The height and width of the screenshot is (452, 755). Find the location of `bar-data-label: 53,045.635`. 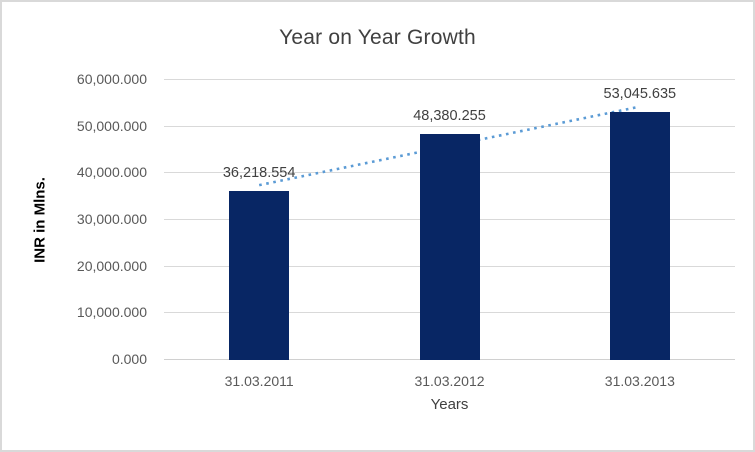

bar-data-label: 53,045.635 is located at coordinates (640, 94).